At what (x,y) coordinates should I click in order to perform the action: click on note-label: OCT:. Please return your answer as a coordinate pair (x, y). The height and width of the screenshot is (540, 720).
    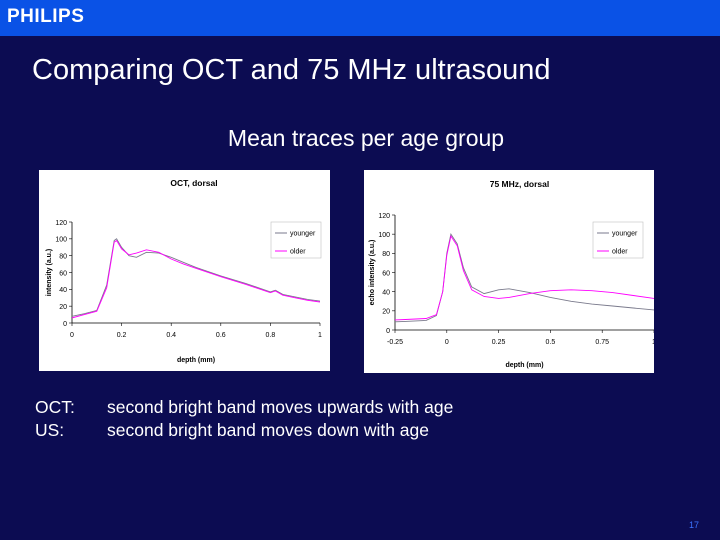
    Looking at the image, I should click on (55, 407).